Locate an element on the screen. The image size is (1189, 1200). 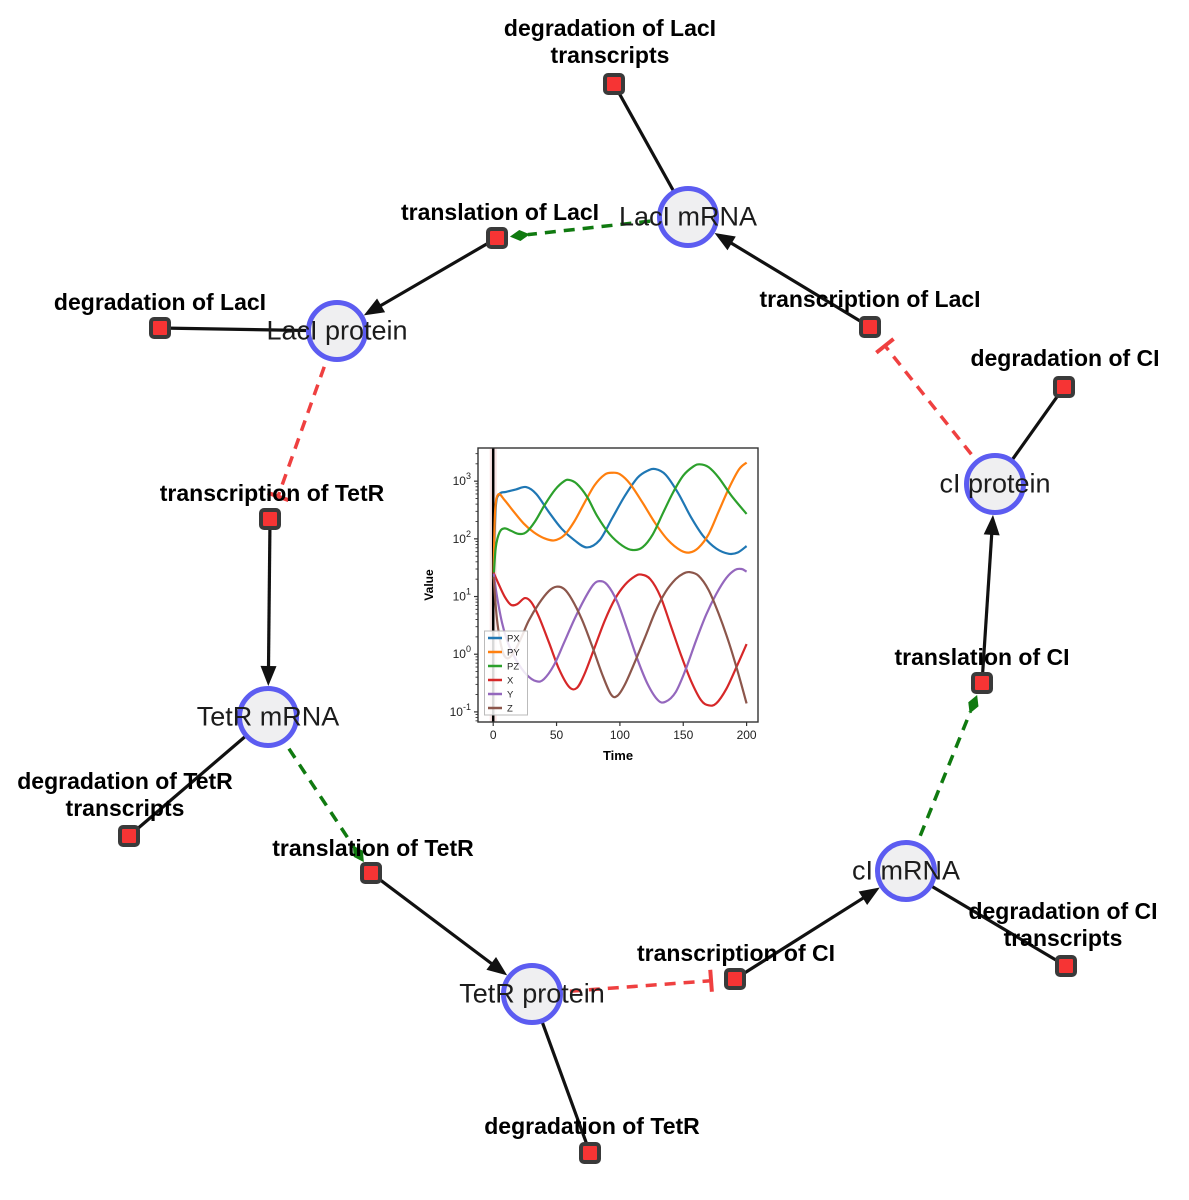
reaction-label-deg_ci_tx: degradation of CI transcripts is located at coordinates (1062, 925).